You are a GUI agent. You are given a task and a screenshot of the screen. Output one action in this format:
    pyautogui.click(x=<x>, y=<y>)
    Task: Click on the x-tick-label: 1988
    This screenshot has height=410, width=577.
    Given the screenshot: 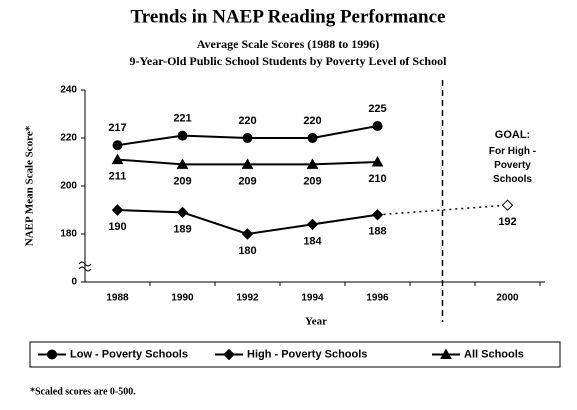 What is the action you would take?
    pyautogui.click(x=117, y=298)
    